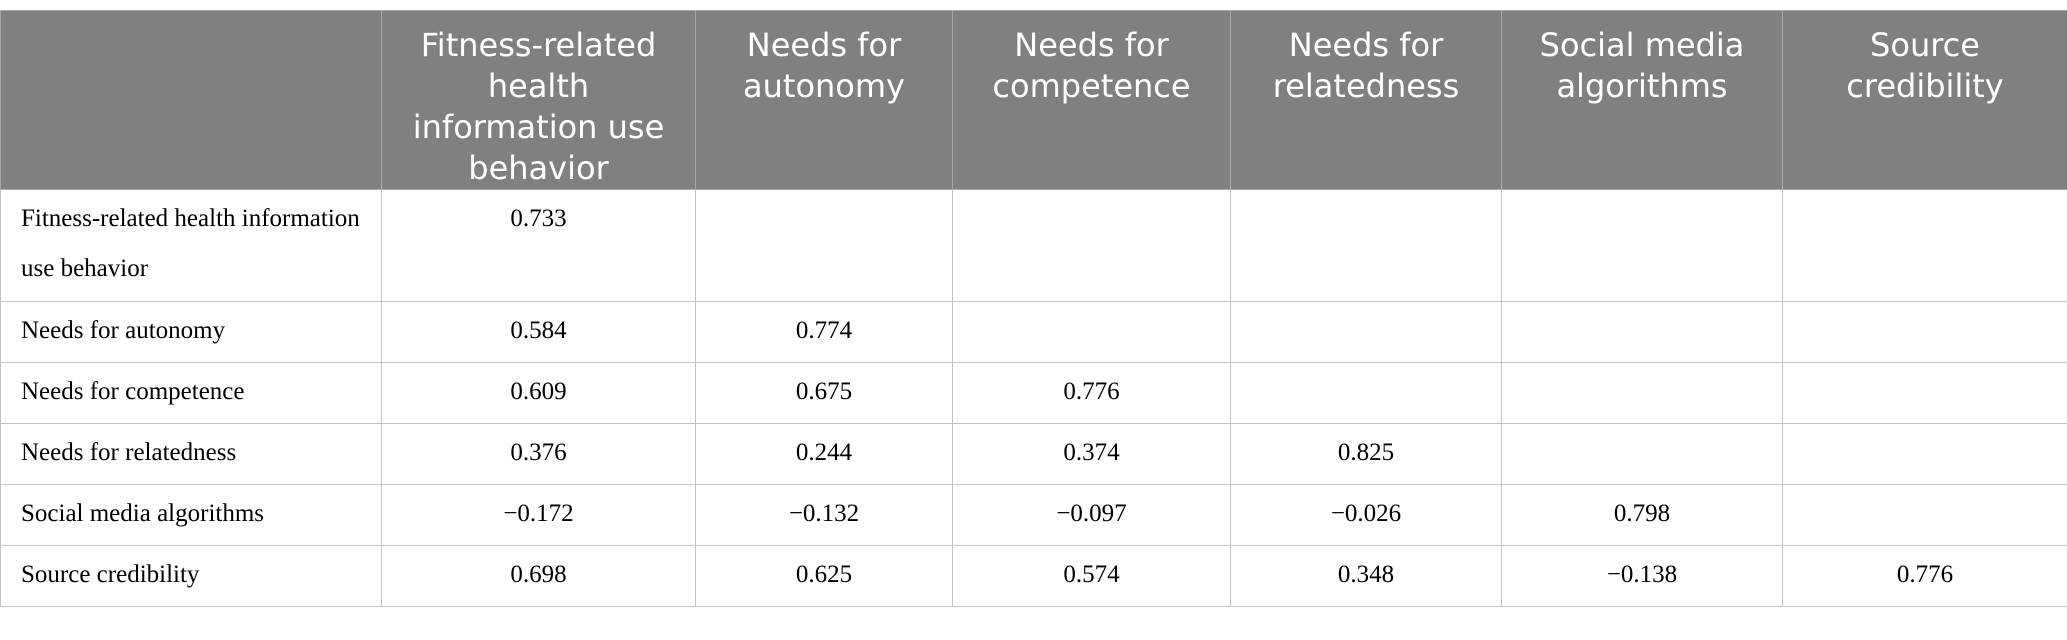  What do you see at coordinates (1642, 576) in the screenshot?
I see `cell: −0.138` at bounding box center [1642, 576].